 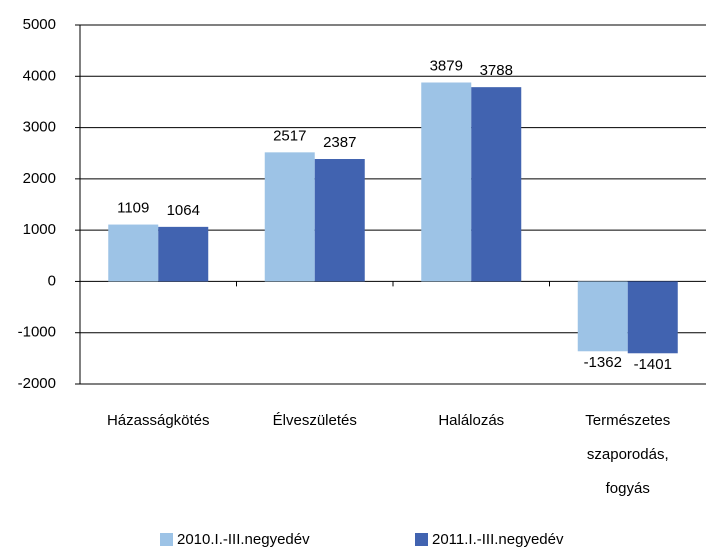 What do you see at coordinates (243, 539) in the screenshot?
I see `legend-label: 2010.I.-III.negyedév` at bounding box center [243, 539].